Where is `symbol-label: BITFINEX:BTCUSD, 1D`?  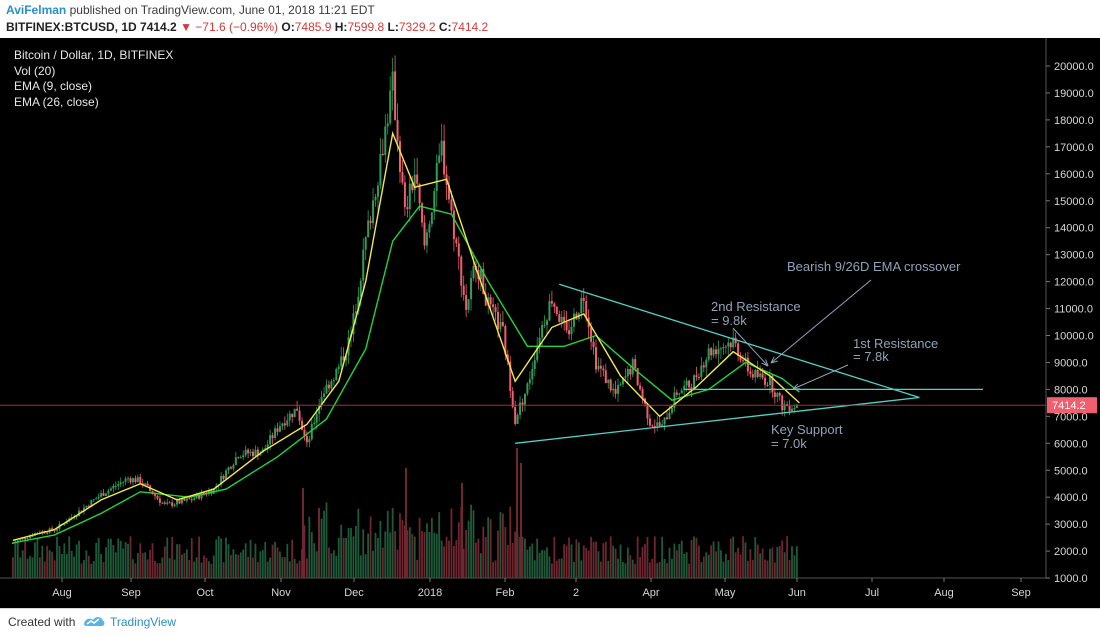 symbol-label: BITFINEX:BTCUSD, 1D is located at coordinates (71, 27).